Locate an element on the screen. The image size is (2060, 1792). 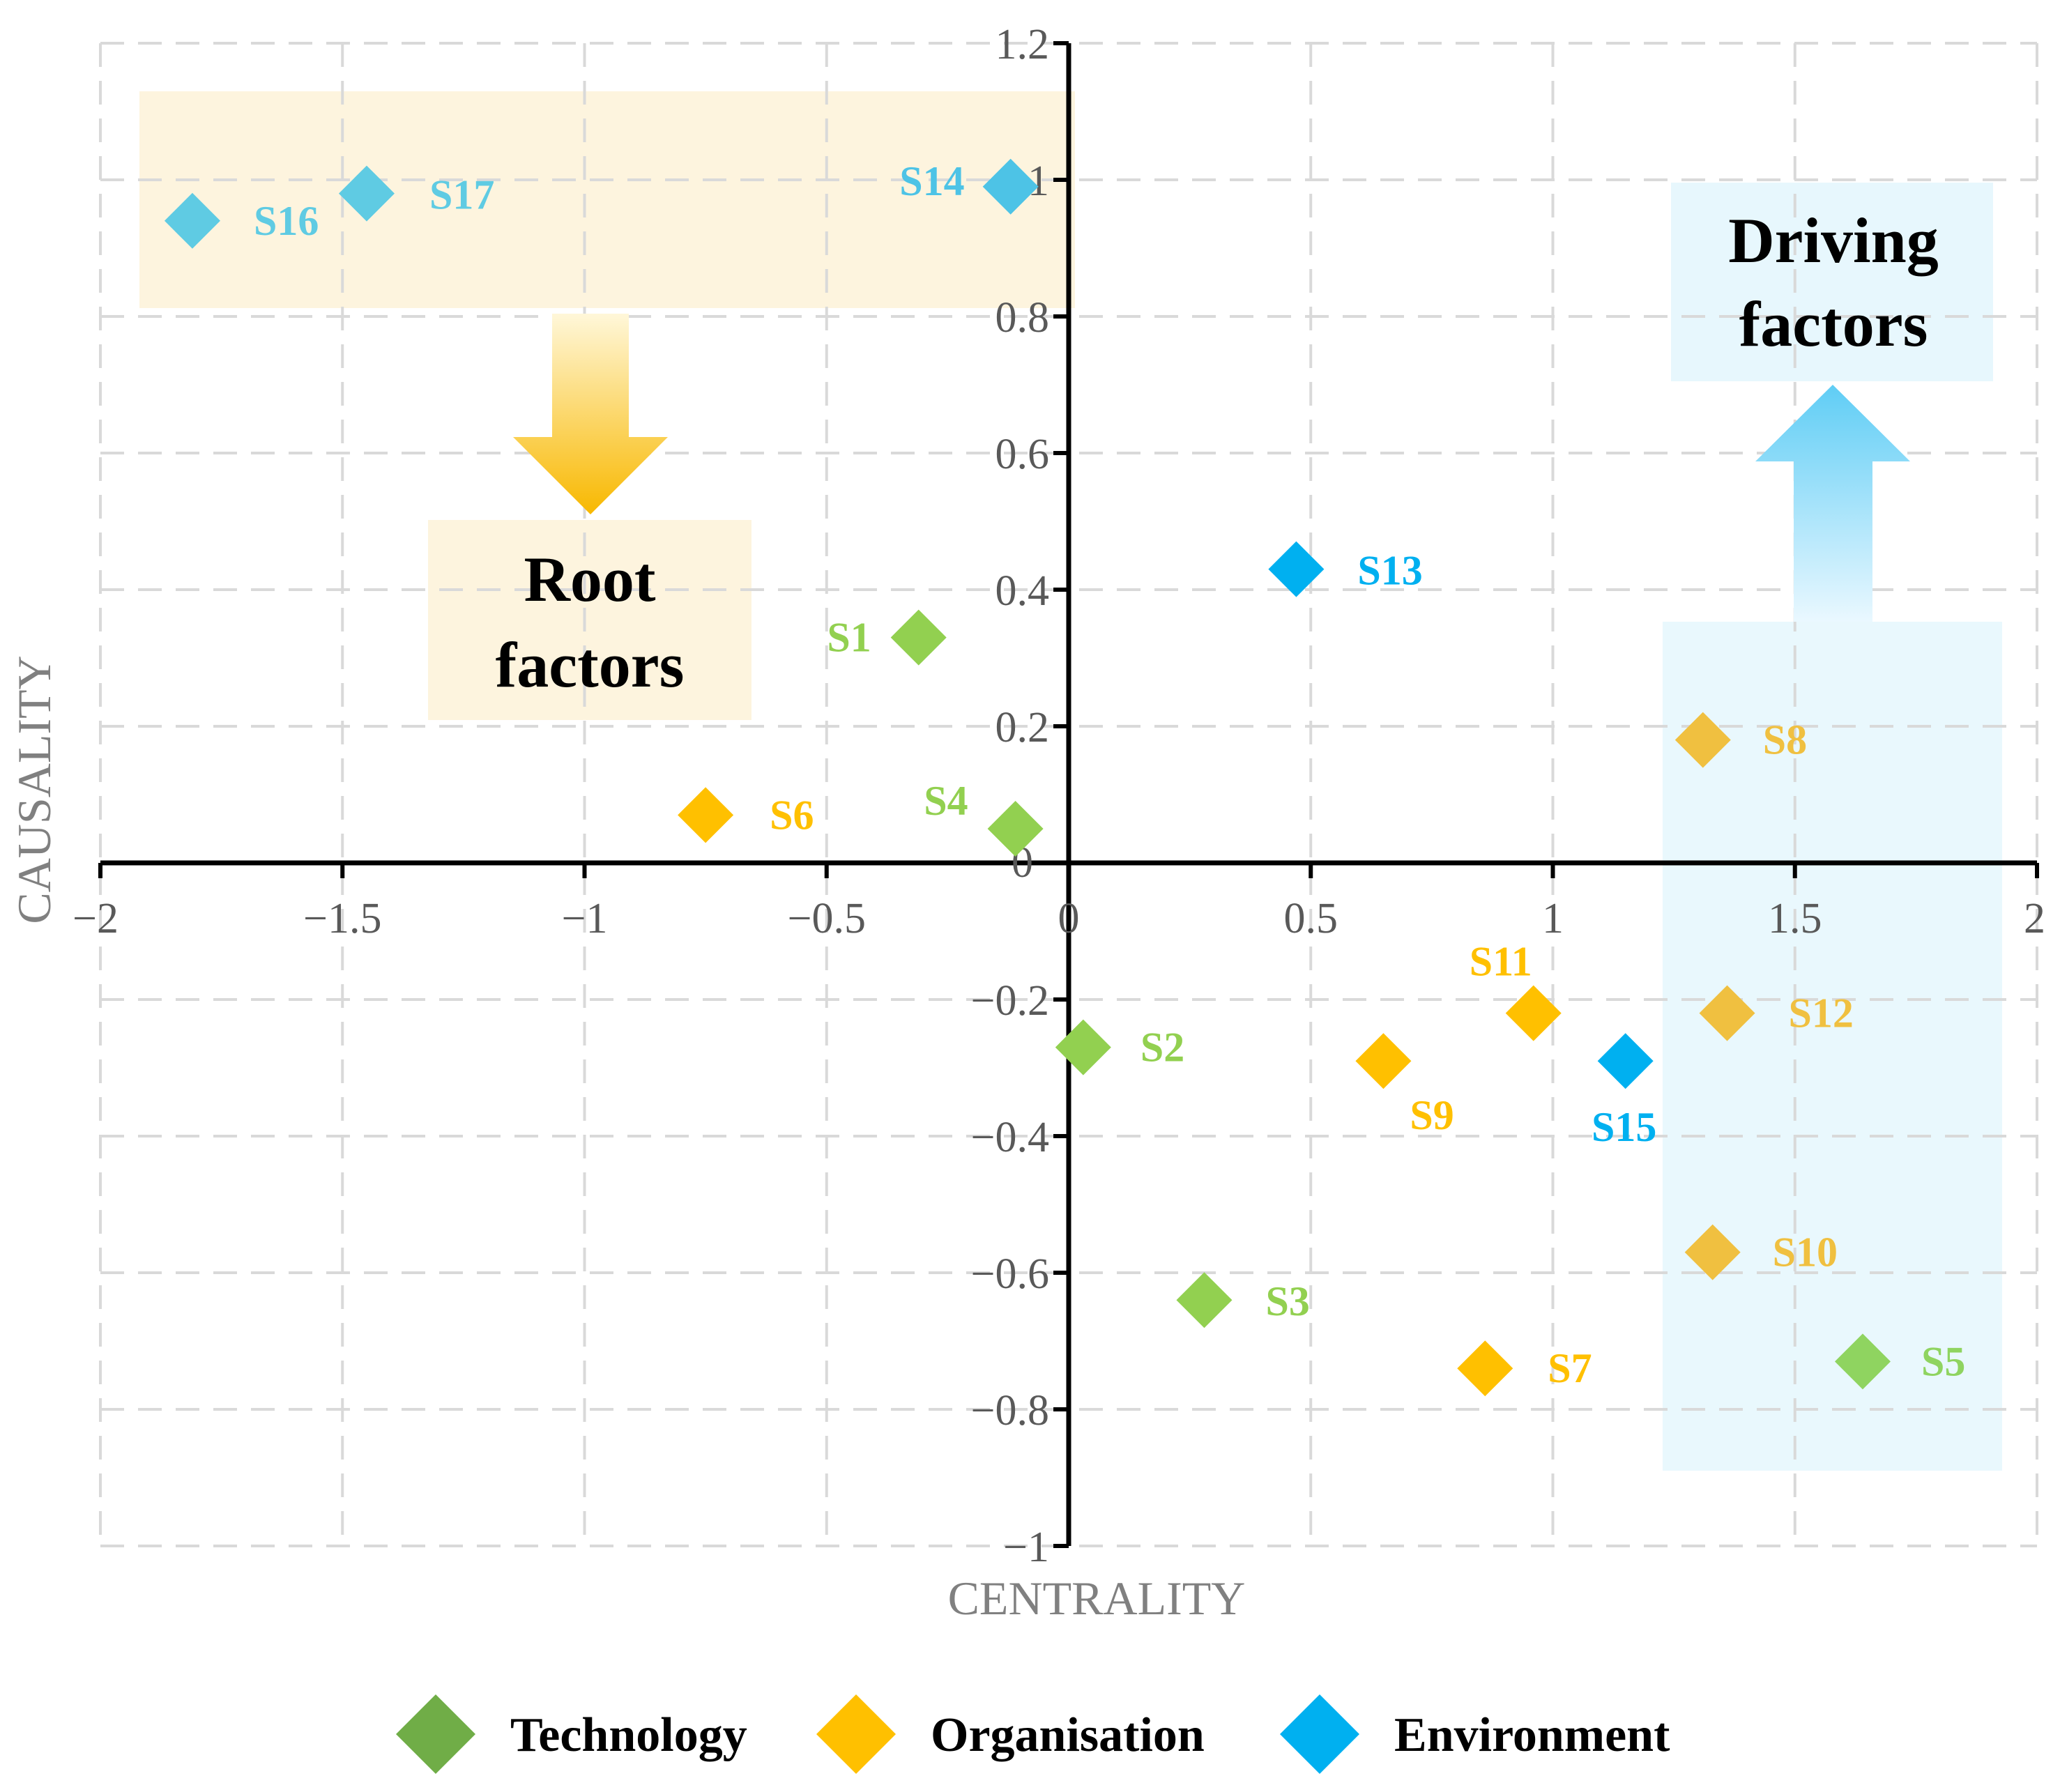
point-marker-s4 is located at coordinates (1016, 829).